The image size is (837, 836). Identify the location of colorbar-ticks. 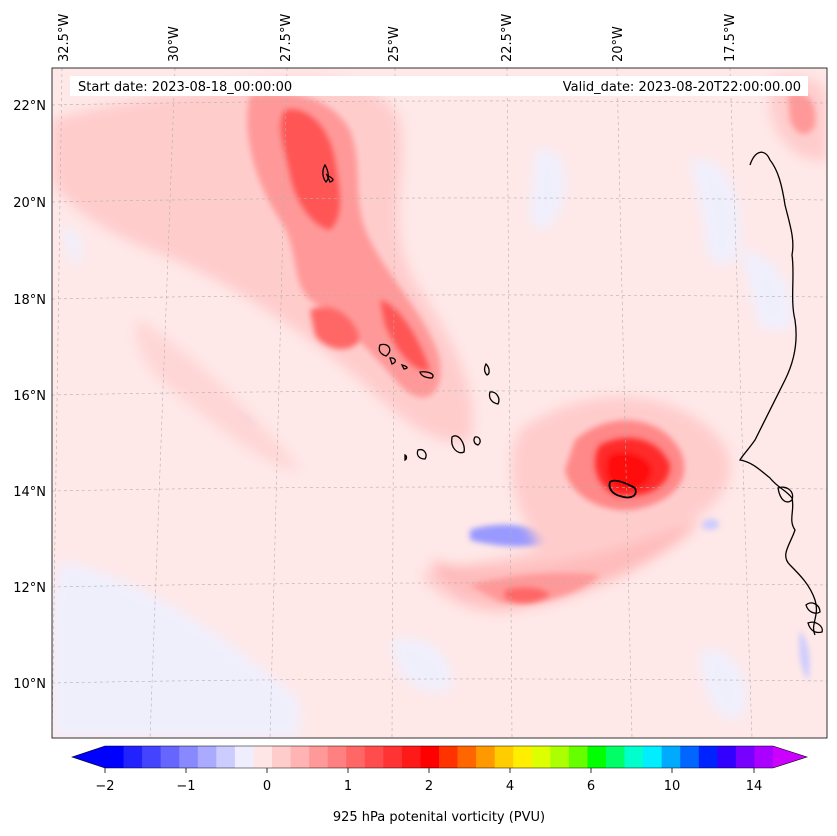
(429, 770).